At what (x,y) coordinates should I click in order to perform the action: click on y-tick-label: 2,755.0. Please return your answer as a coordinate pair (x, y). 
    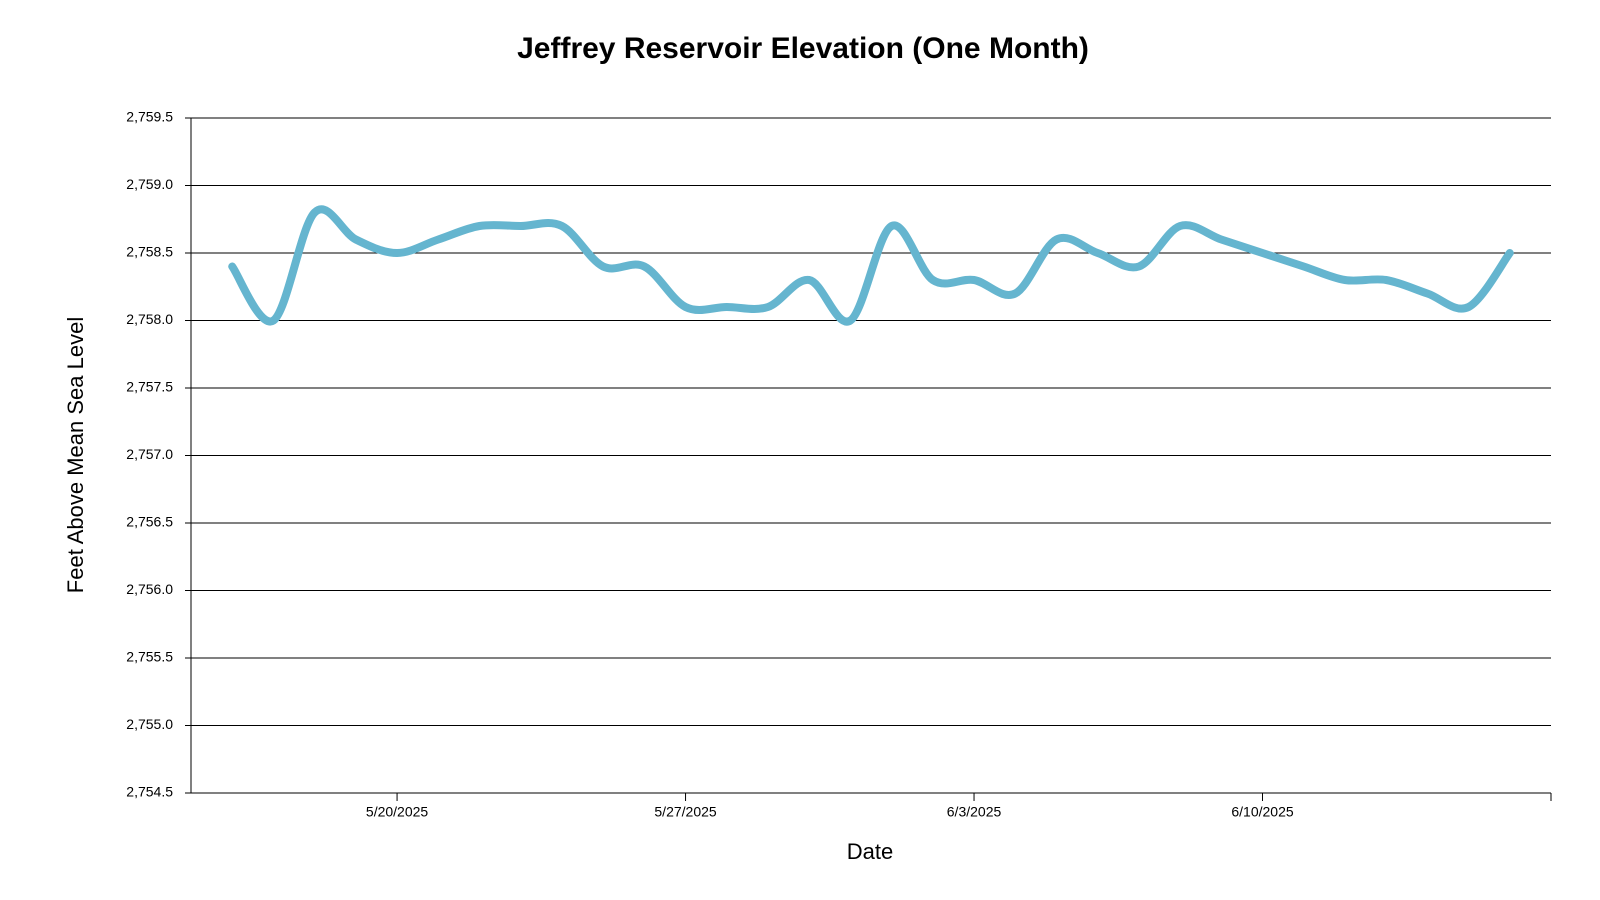
    Looking at the image, I should click on (149, 724).